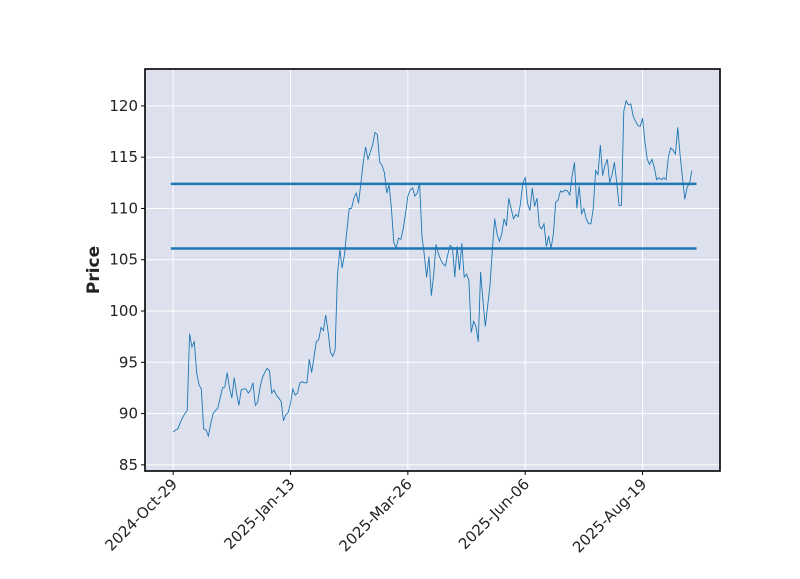 The image size is (800, 579). Describe the element at coordinates (123, 311) in the screenshot. I see `y-tick-label: 100` at that location.